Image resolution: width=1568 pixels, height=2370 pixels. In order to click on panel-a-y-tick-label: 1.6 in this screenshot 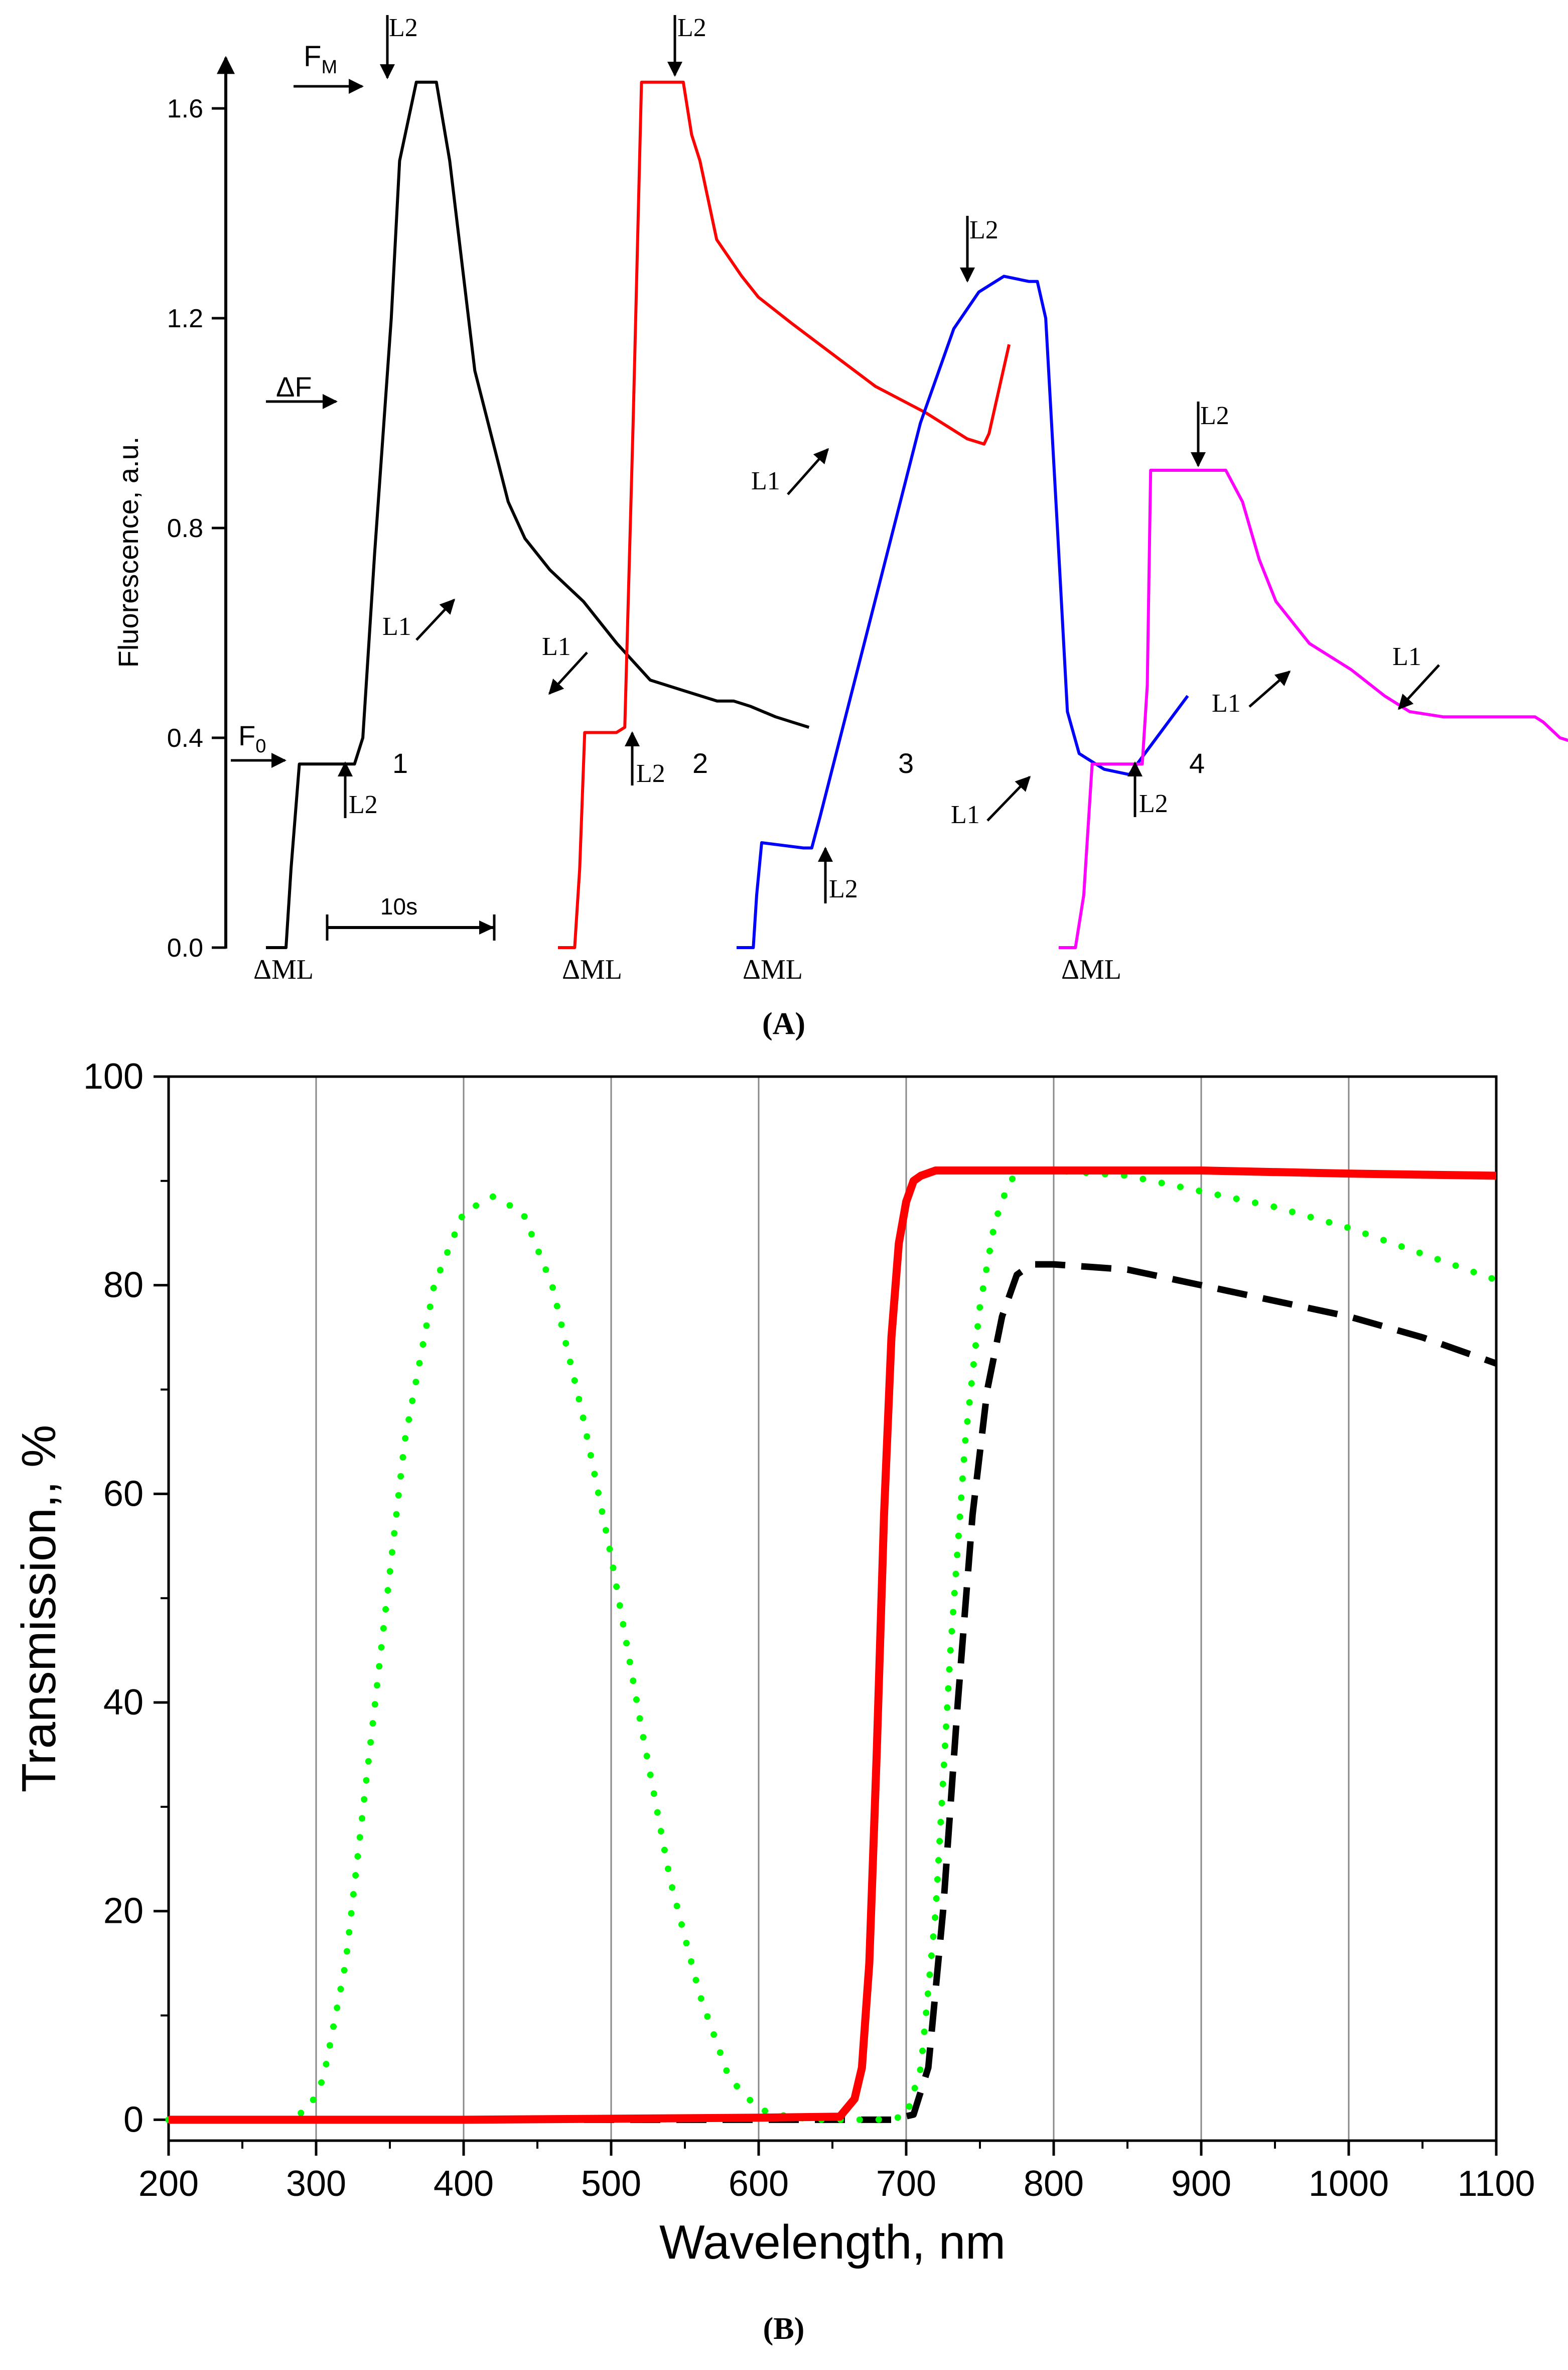, I will do `click(185, 108)`.